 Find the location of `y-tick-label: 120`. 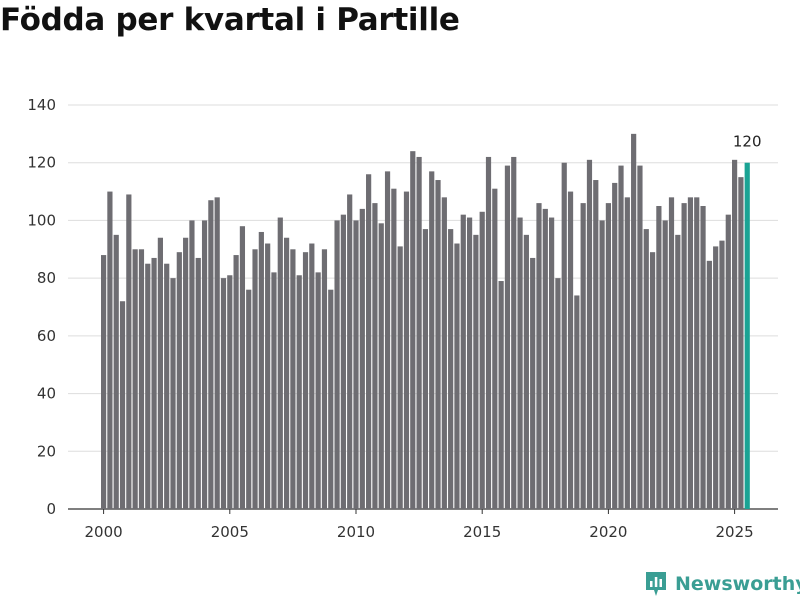

y-tick-label: 120 is located at coordinates (41, 163).